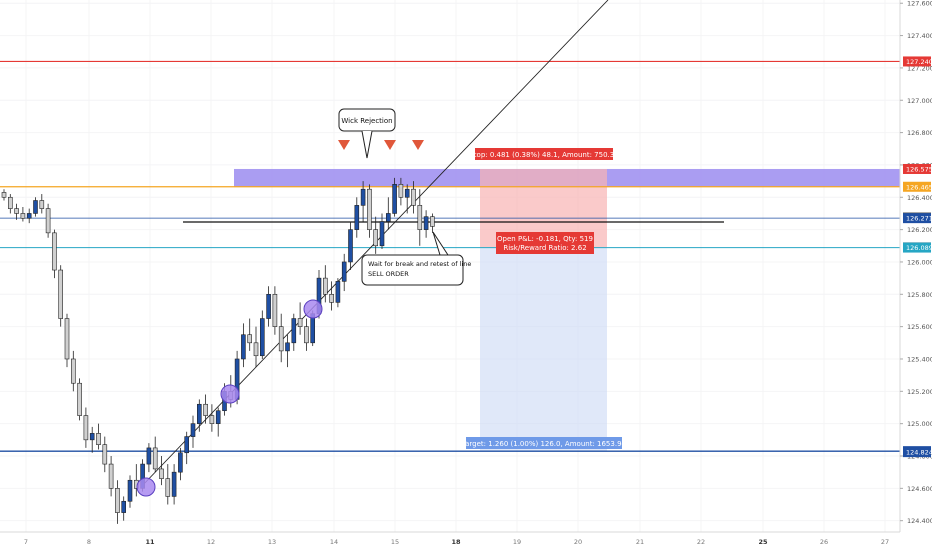  Describe the element at coordinates (150, 542) in the screenshot. I see `x-tick-label: 11` at that location.